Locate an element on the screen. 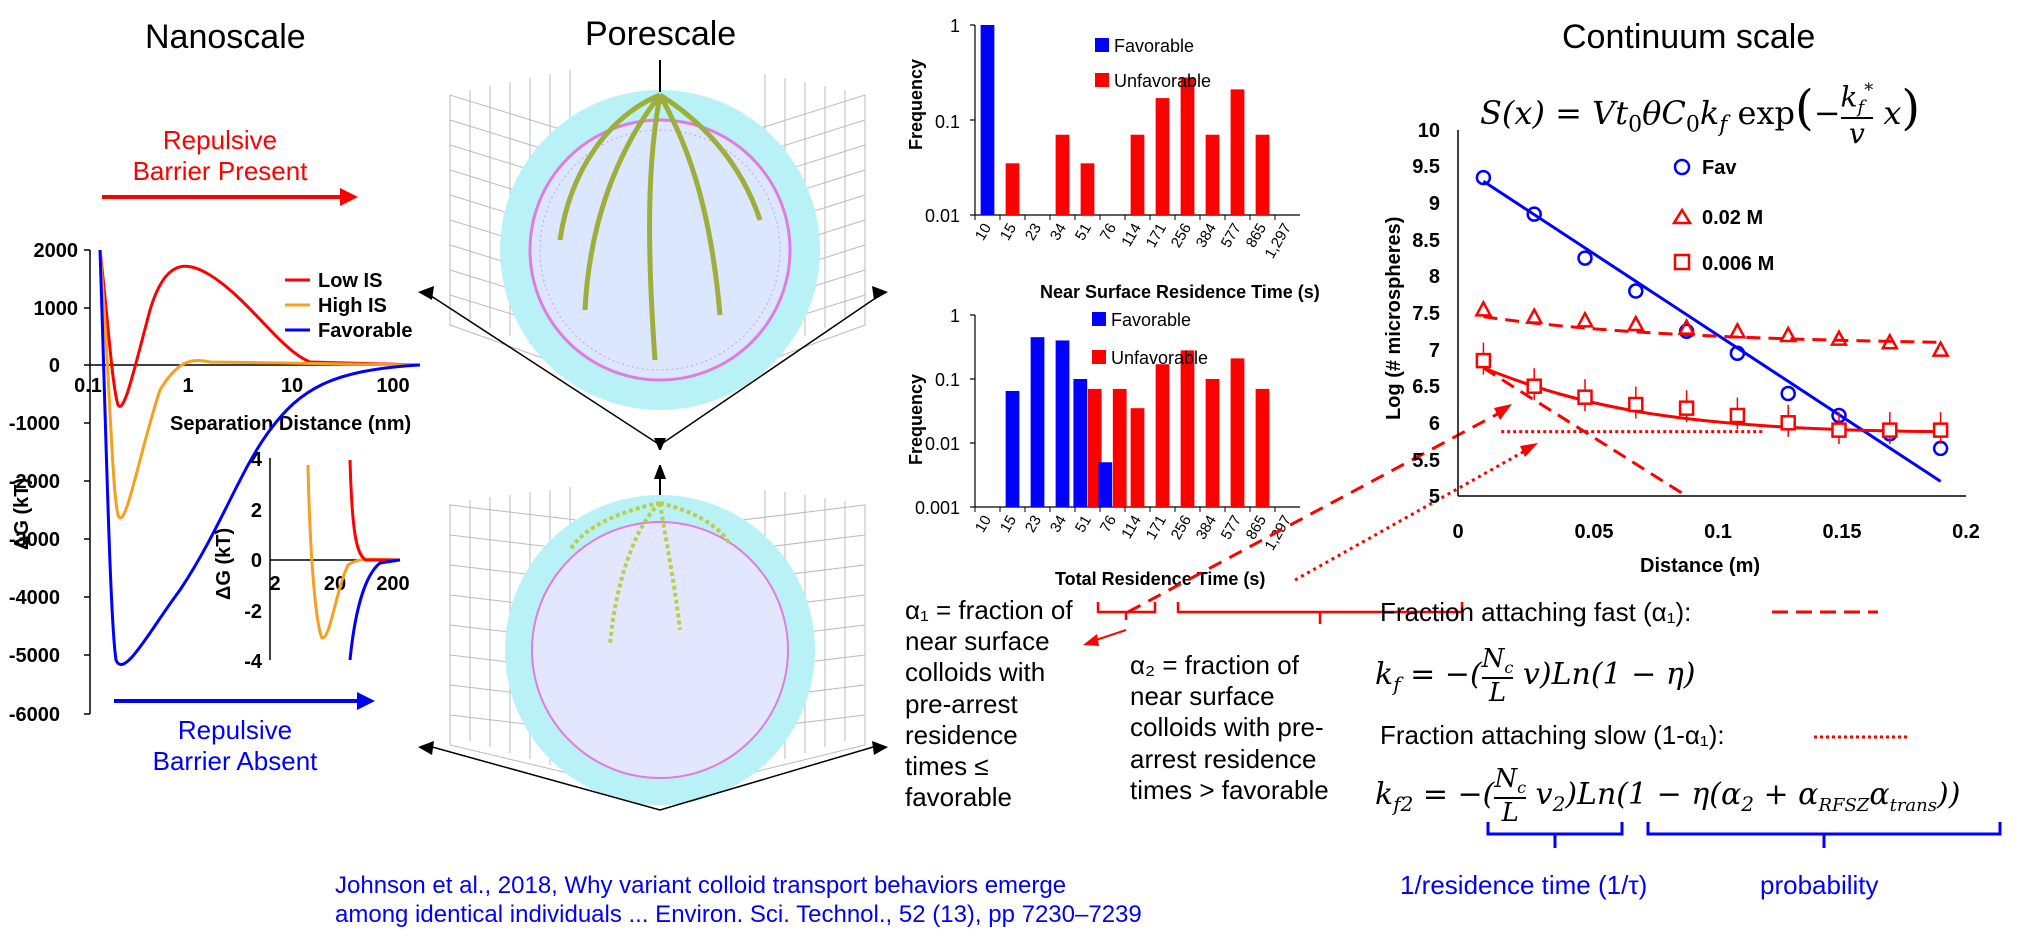 The height and width of the screenshot is (939, 2028). nano-ytick: -1000 is located at coordinates (34, 424).